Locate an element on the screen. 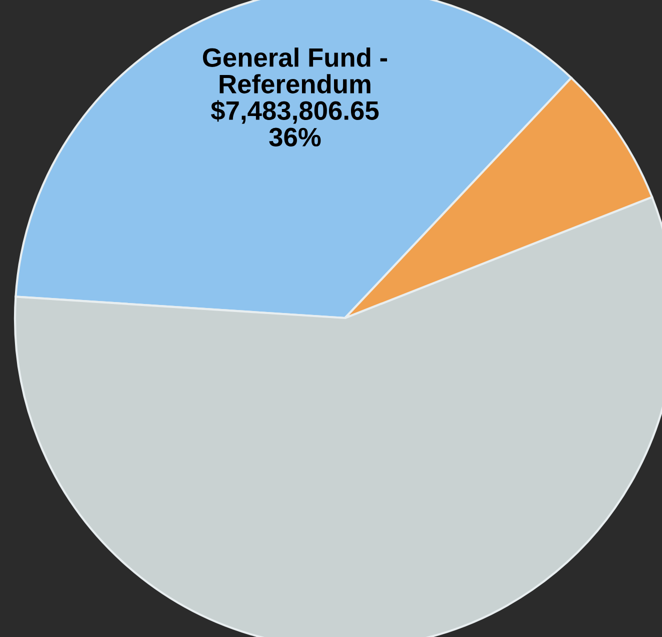 The height and width of the screenshot is (637, 662). data-label: $7,483,806.65 36% is located at coordinates (294, 123).